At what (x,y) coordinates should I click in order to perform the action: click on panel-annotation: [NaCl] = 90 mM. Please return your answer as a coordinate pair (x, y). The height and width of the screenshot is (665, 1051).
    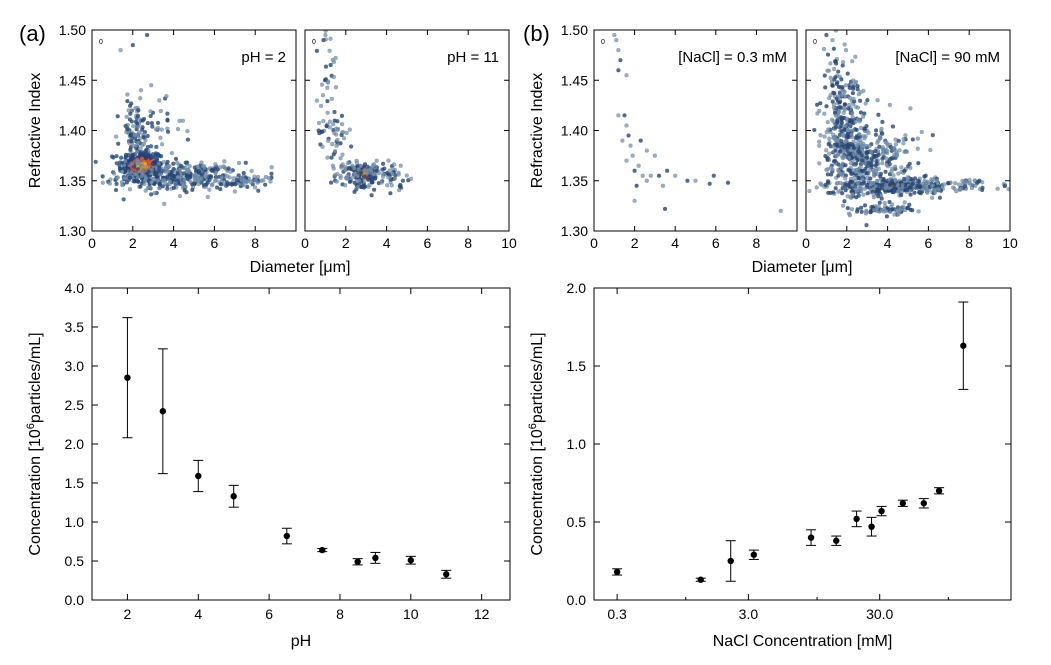
    Looking at the image, I should click on (947, 57).